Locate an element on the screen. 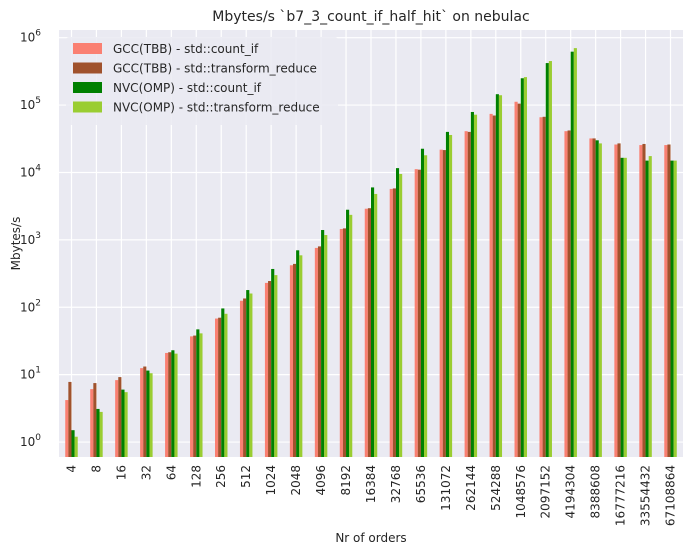 This screenshot has height=554, width=691. x-tick-label: 2097152 is located at coordinates (546, 491).